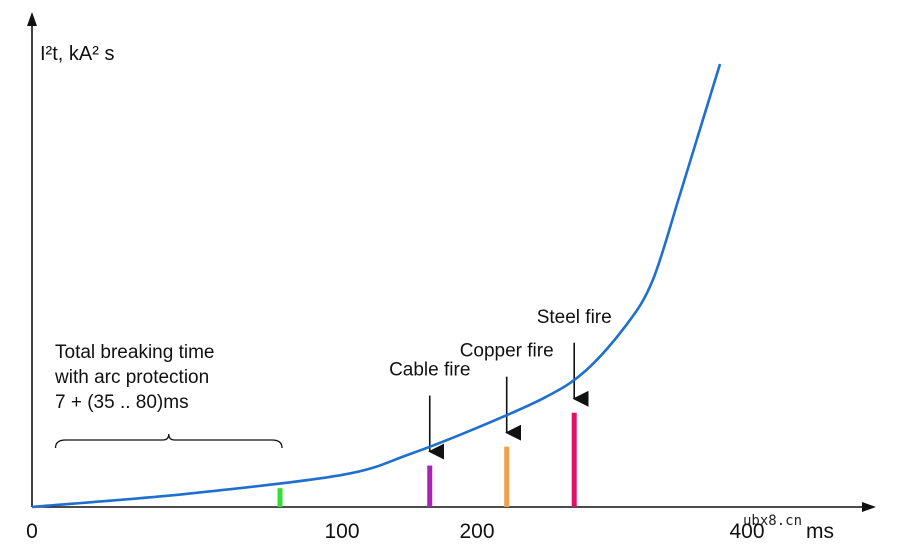 This screenshot has height=549, width=920. What do you see at coordinates (32, 19) in the screenshot?
I see `y-axis-arrow` at bounding box center [32, 19].